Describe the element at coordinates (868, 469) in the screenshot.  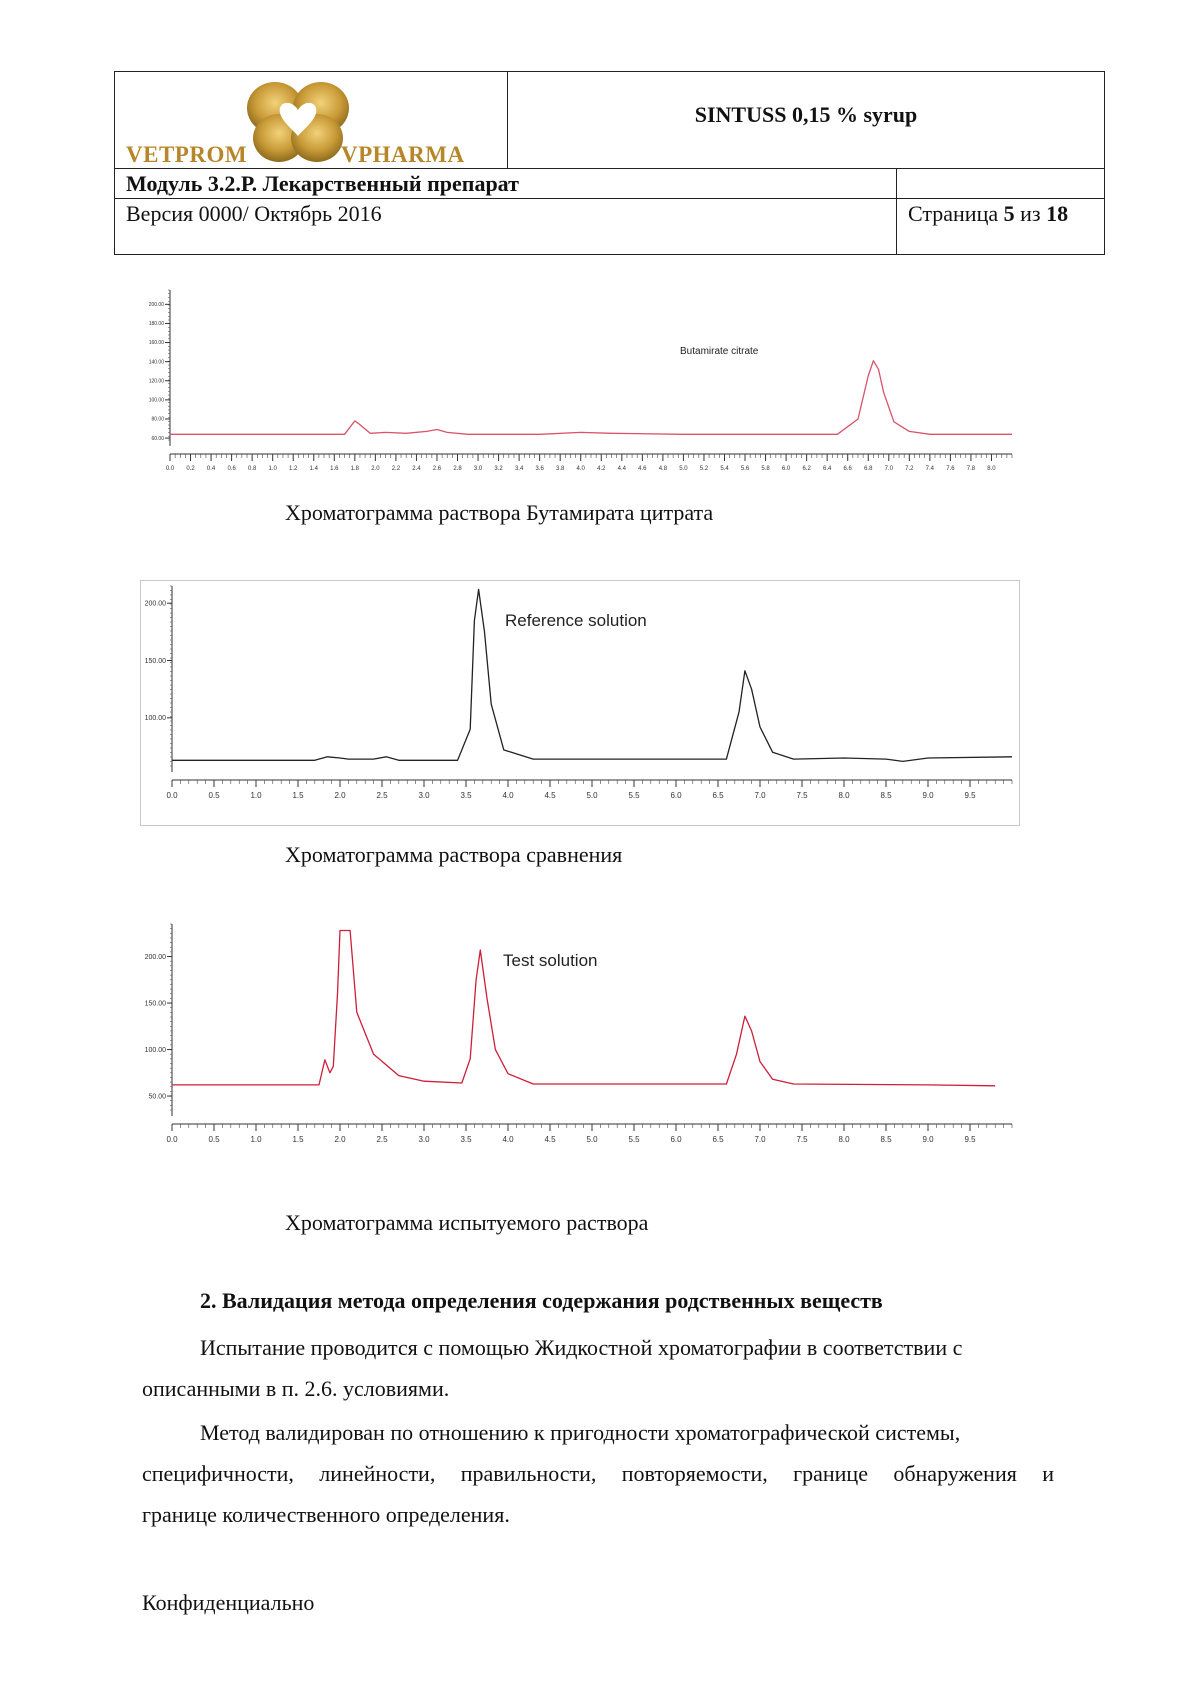
I see `x-tick-label: 6.8` at that location.